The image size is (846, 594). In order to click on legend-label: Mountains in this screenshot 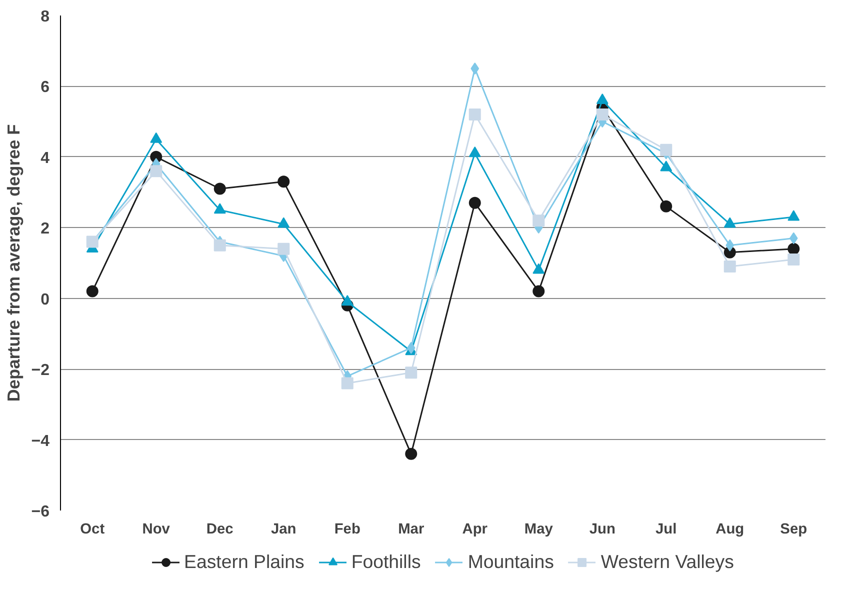, I will do `click(511, 562)`.